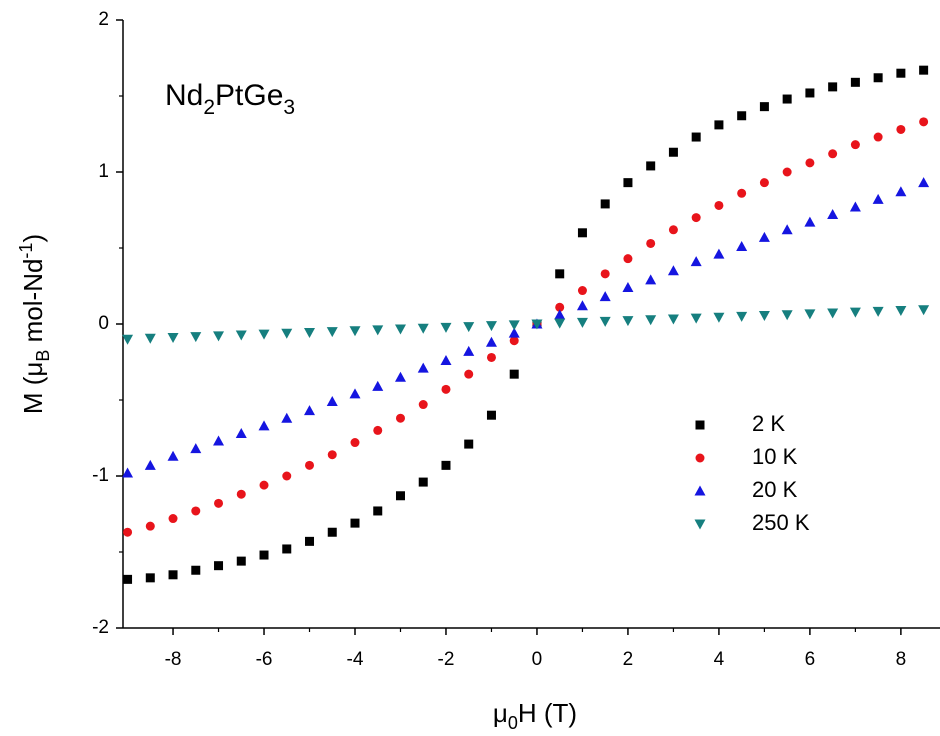  Describe the element at coordinates (537, 659) in the screenshot. I see `x-tick-label: 0` at that location.